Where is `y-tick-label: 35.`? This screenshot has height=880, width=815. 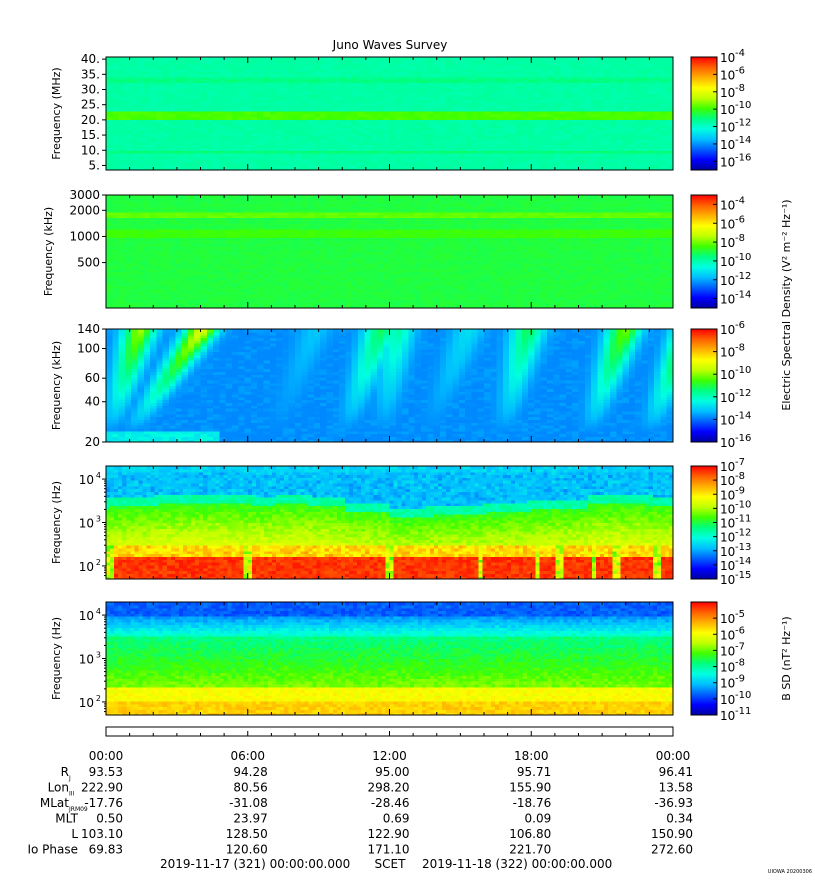
y-tick-label: 35. is located at coordinates (90, 74).